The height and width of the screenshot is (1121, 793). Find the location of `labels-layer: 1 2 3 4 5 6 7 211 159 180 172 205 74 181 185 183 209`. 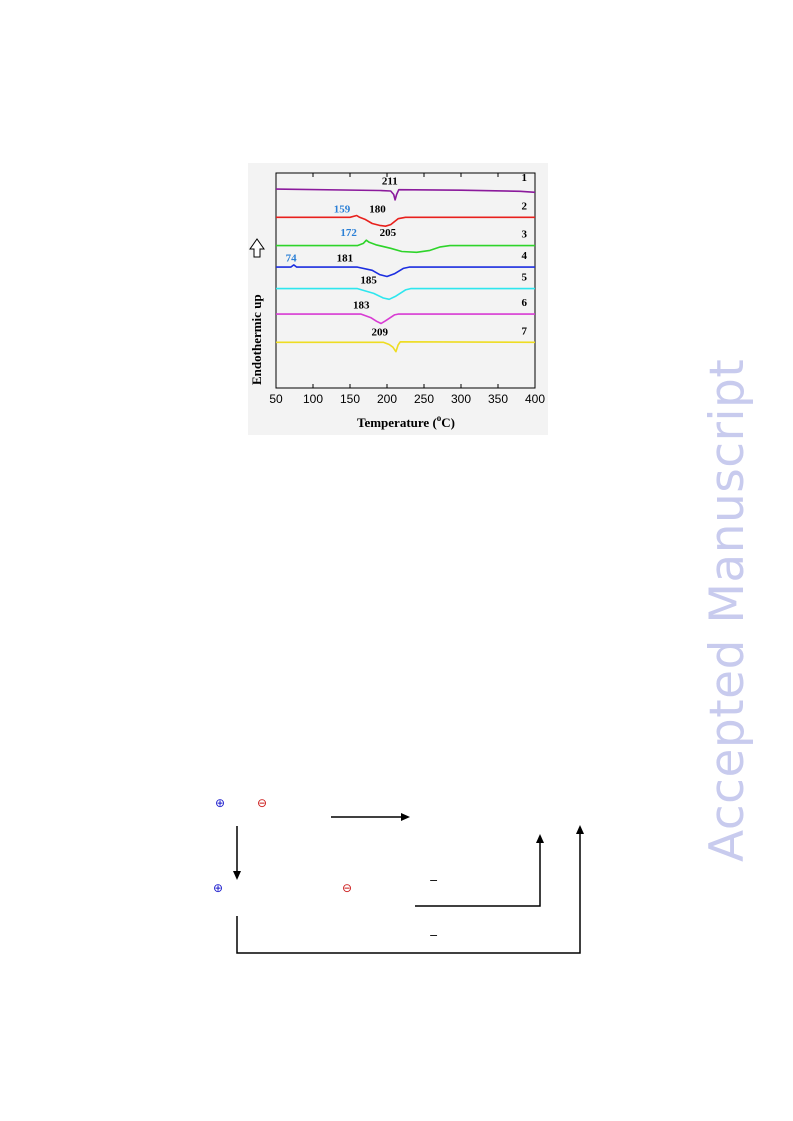

labels-layer: 1 2 3 4 5 6 7 211 159 180 172 205 74 181 185 183 209 is located at coordinates (407, 255).